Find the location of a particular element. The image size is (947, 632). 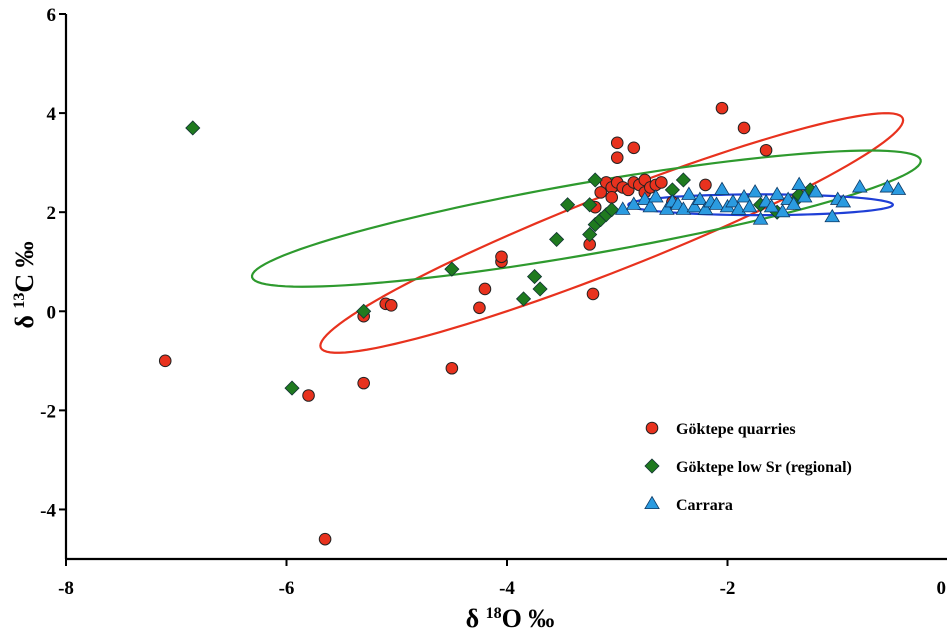

x-axis-label: δ 18O ‰ is located at coordinates (510, 618).